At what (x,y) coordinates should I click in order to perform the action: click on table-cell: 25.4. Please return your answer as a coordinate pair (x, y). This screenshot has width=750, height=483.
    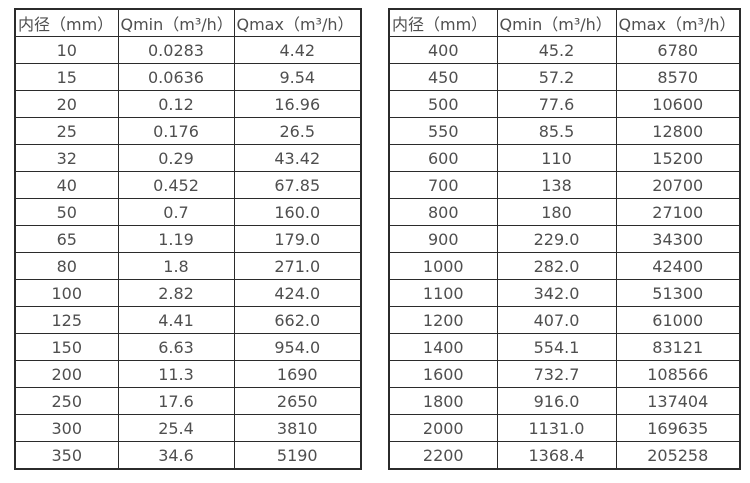
    Looking at the image, I should click on (176, 428).